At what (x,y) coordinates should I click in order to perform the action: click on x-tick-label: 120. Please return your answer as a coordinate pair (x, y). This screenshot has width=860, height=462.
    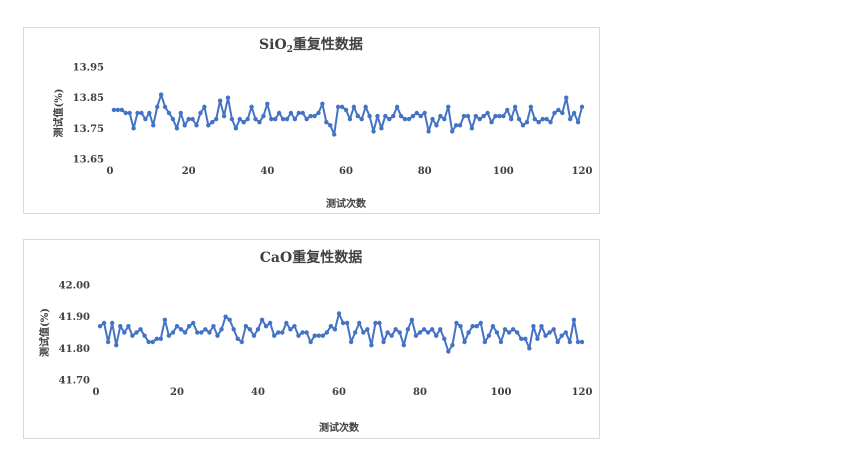
    Looking at the image, I should click on (582, 171).